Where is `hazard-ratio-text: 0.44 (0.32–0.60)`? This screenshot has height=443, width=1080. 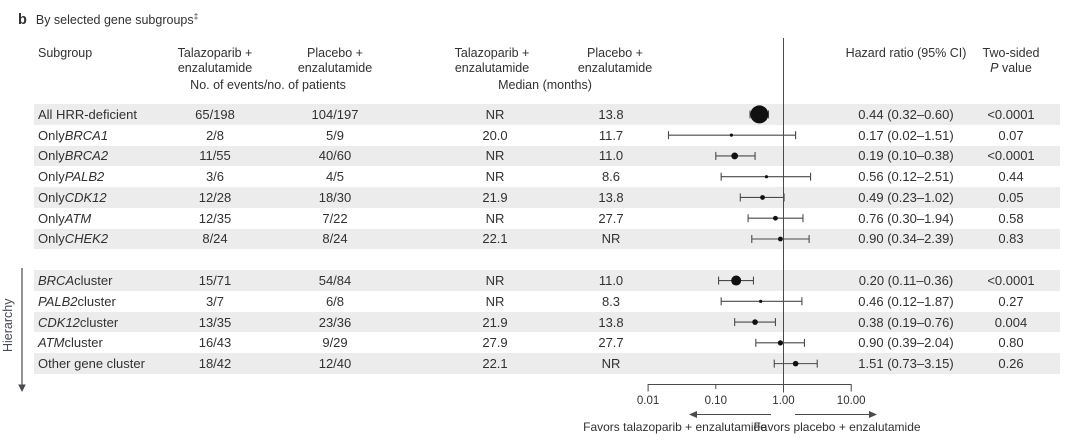
hazard-ratio-text: 0.44 (0.32–0.60) is located at coordinates (906, 114).